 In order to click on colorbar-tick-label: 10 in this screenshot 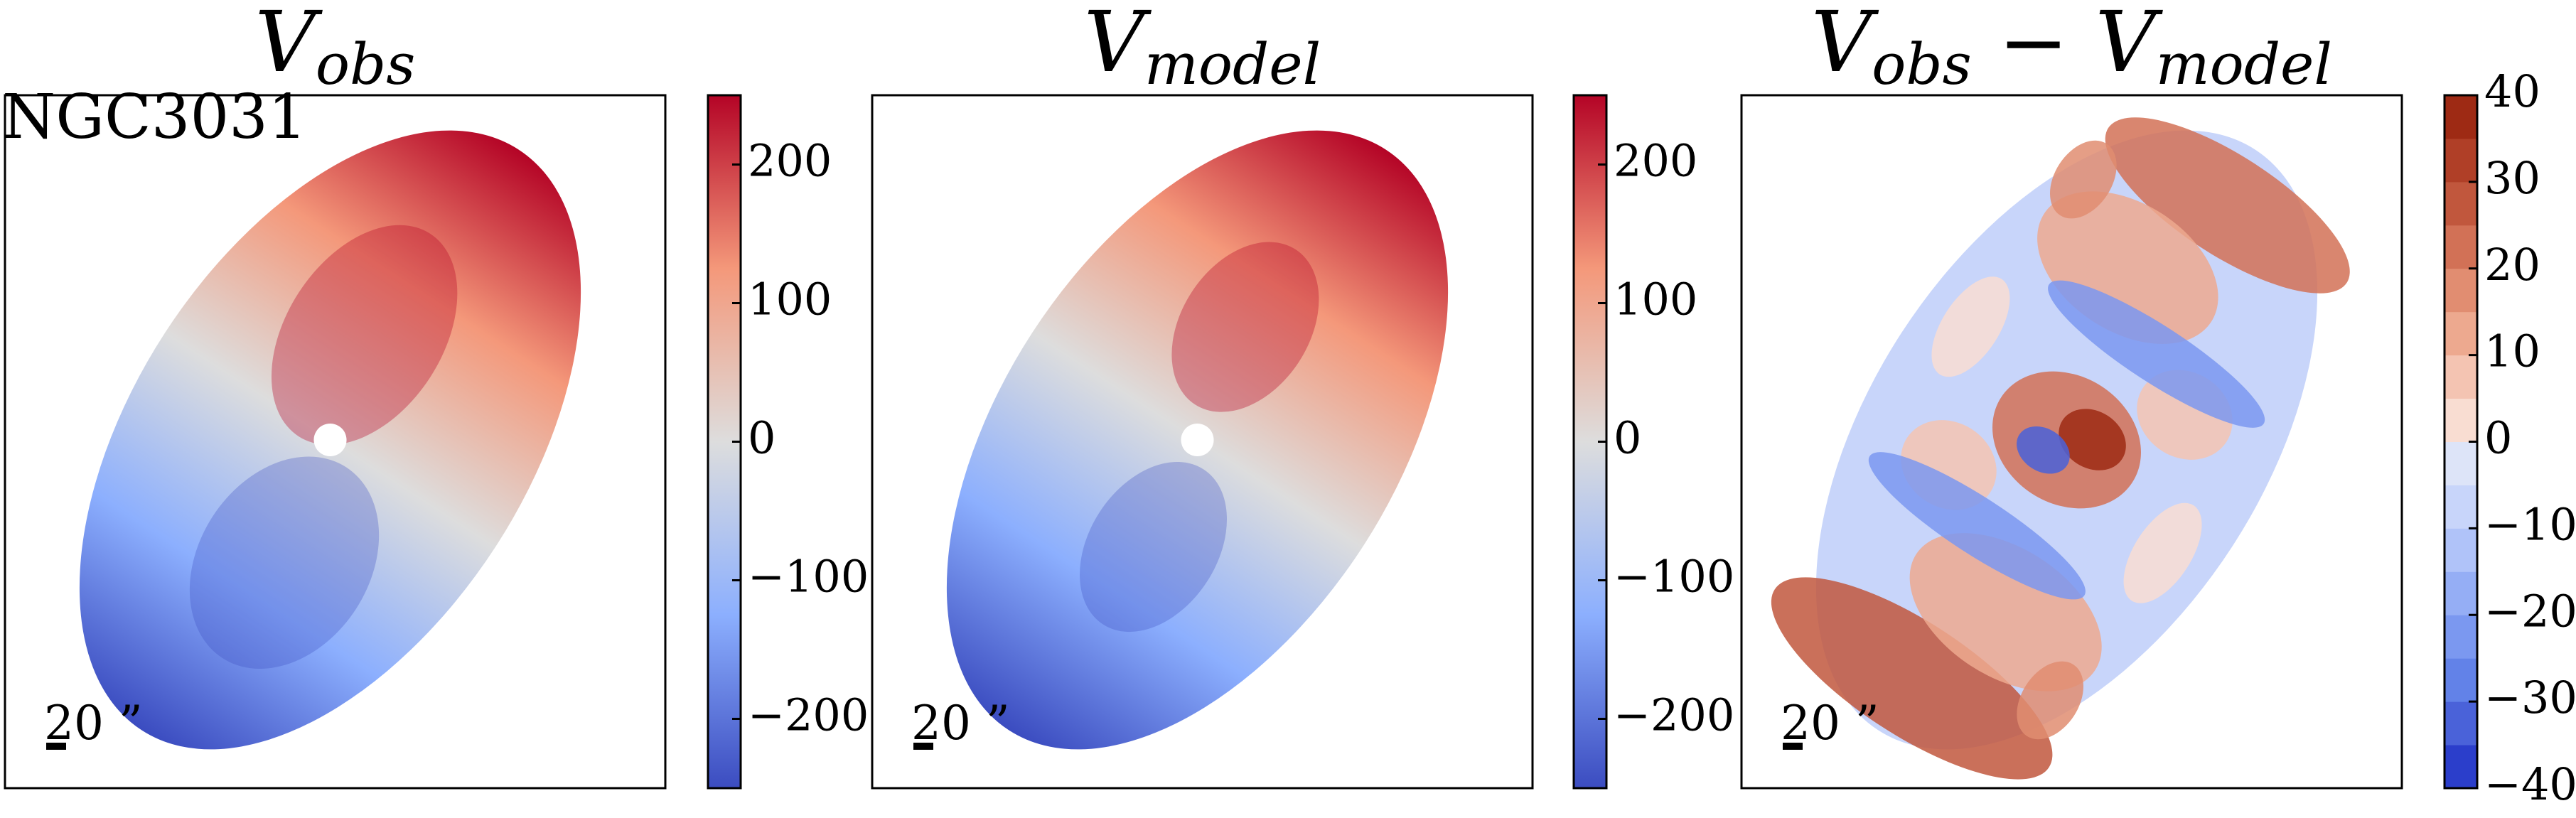, I will do `click(2512, 351)`.